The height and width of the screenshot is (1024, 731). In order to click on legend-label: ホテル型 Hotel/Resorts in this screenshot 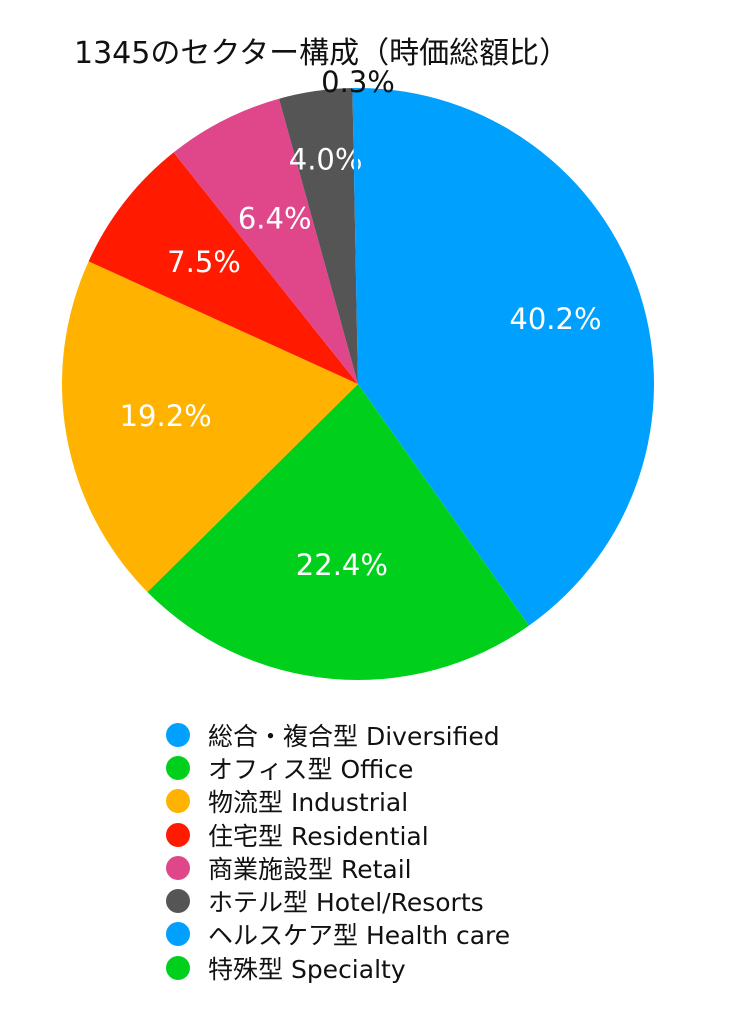, I will do `click(346, 903)`.